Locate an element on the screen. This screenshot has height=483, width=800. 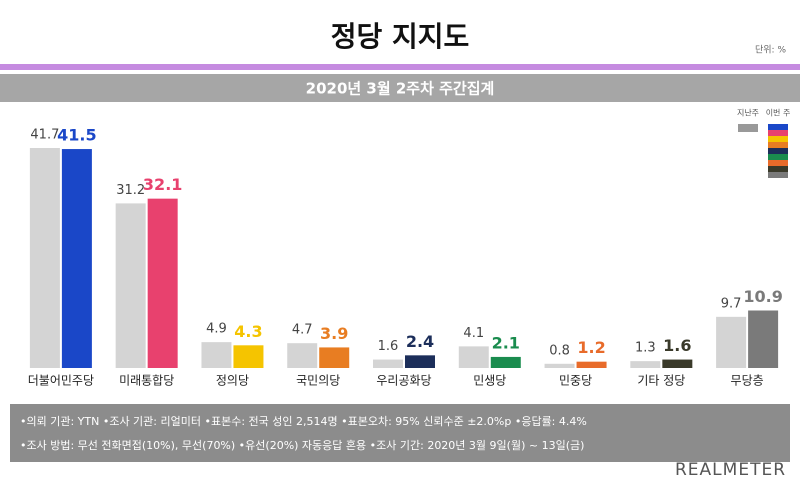
x-tick-label: 미래통합당 is located at coordinates (146, 381).